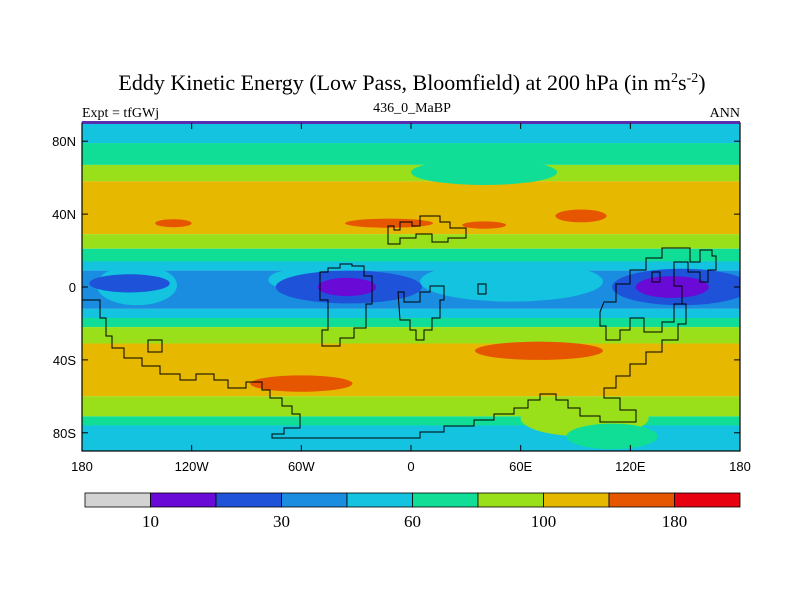 This screenshot has width=800, height=600. Describe the element at coordinates (484, 225) in the screenshot. I see `north-jet-red-east` at that location.